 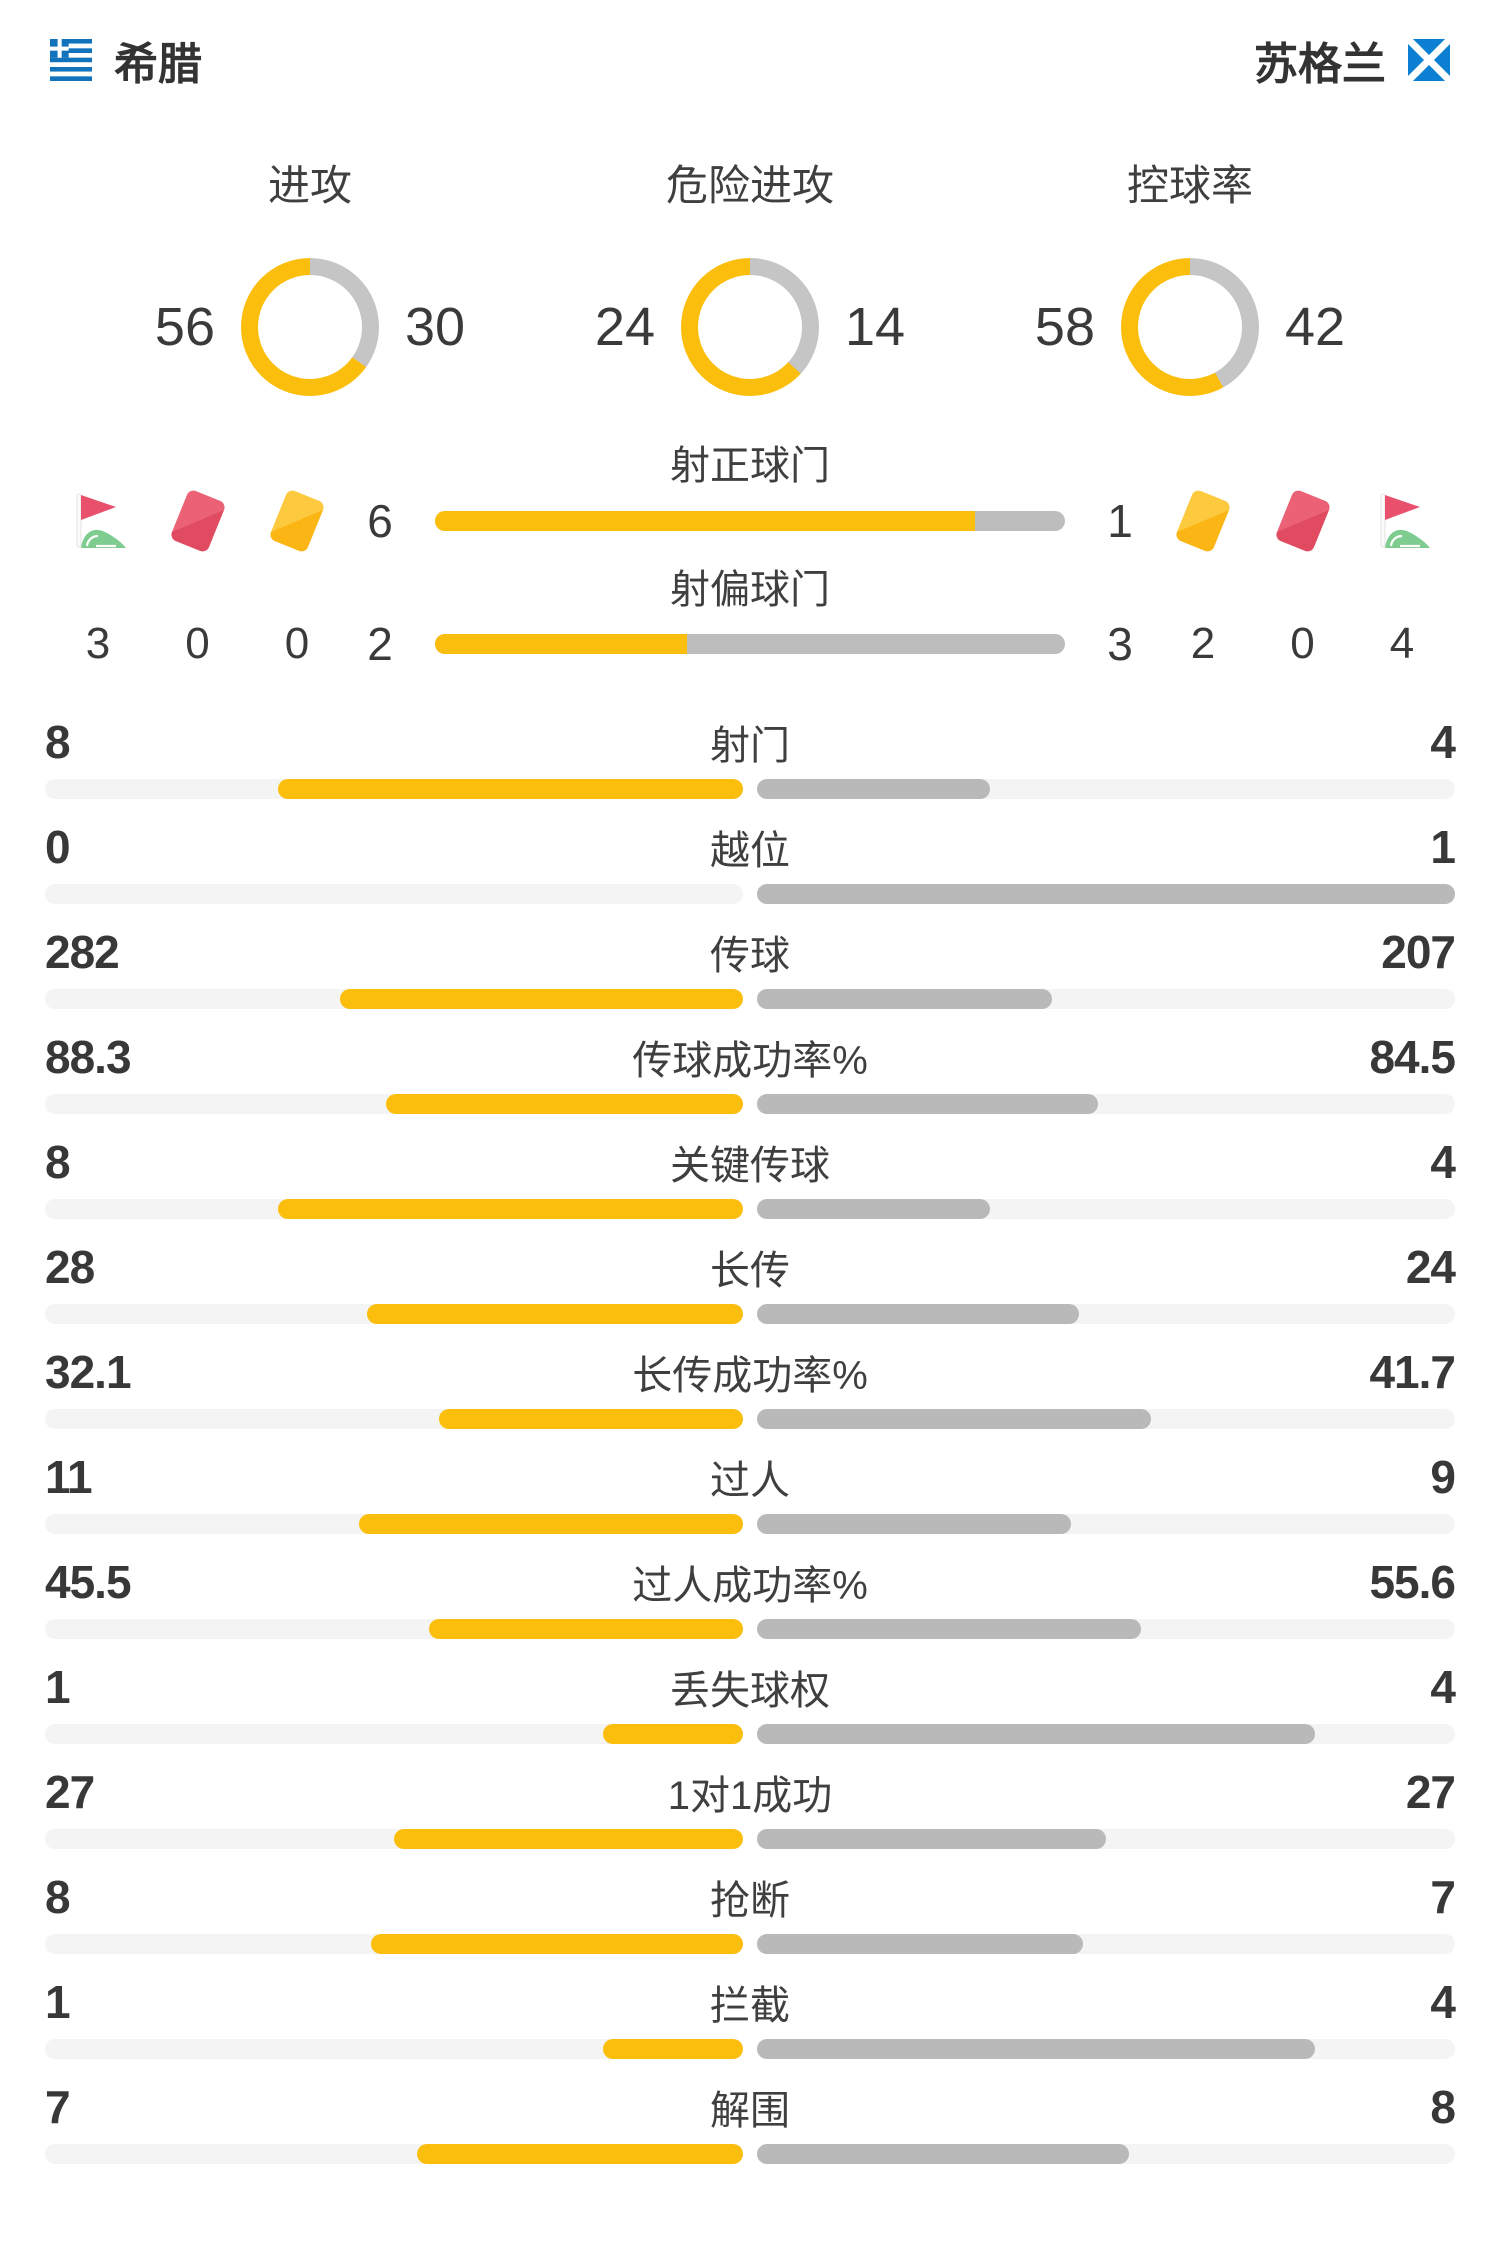 What do you see at coordinates (1430, 1792) in the screenshot?
I see `stat-away-value: 27` at bounding box center [1430, 1792].